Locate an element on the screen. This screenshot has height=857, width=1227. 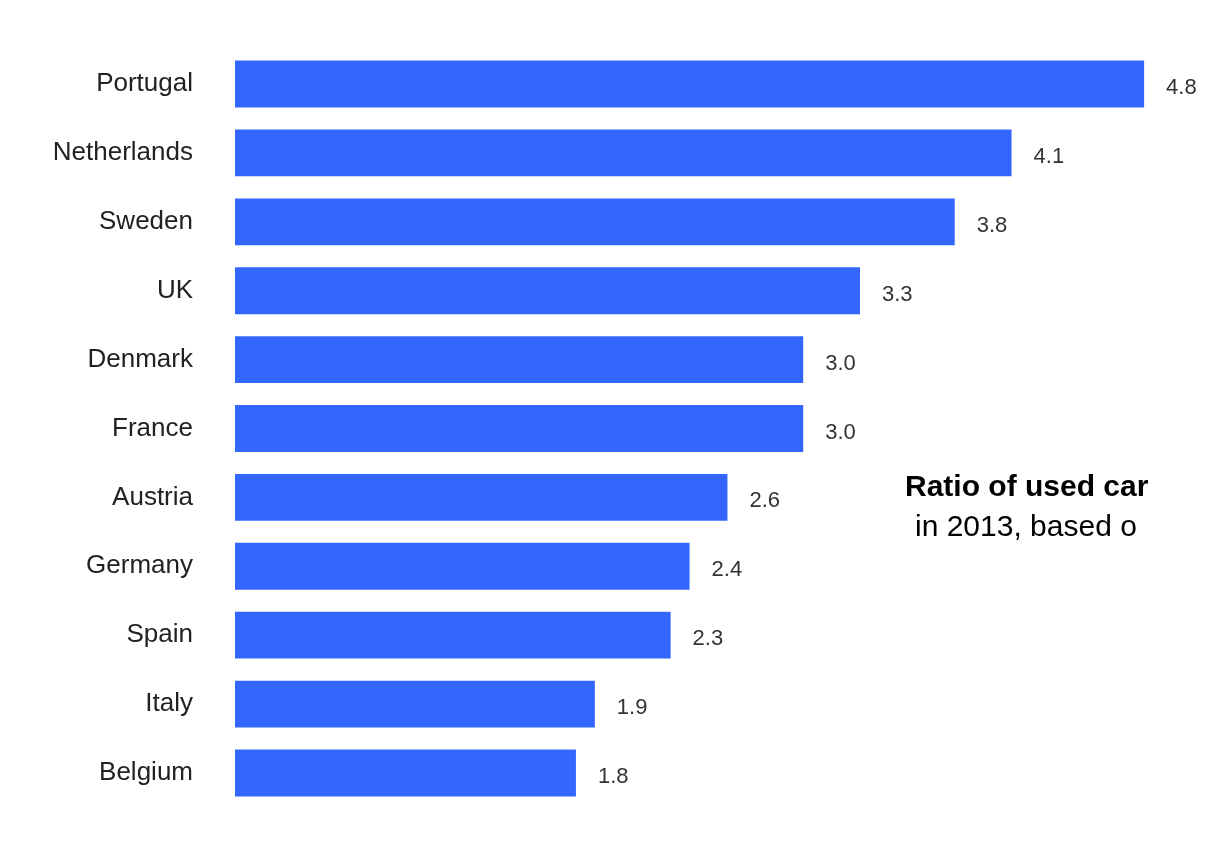
annotation: Ratio of used car is located at coordinates (1027, 486).